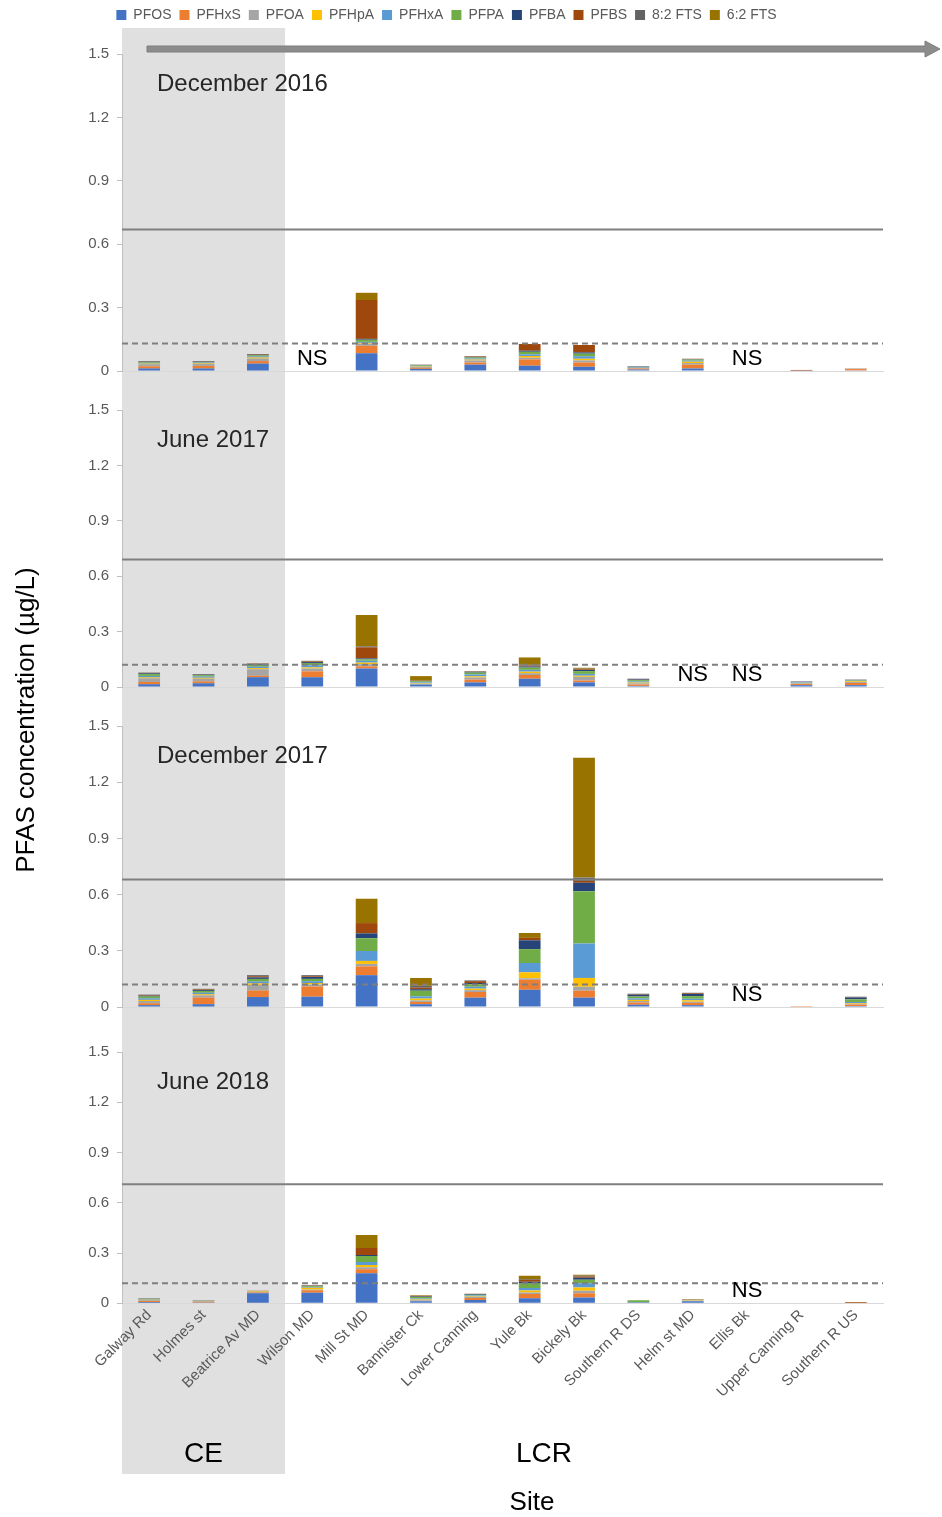 This screenshot has height=1517, width=942. What do you see at coordinates (422, 13) in the screenshot?
I see `legend-label: PFHxA` at bounding box center [422, 13].